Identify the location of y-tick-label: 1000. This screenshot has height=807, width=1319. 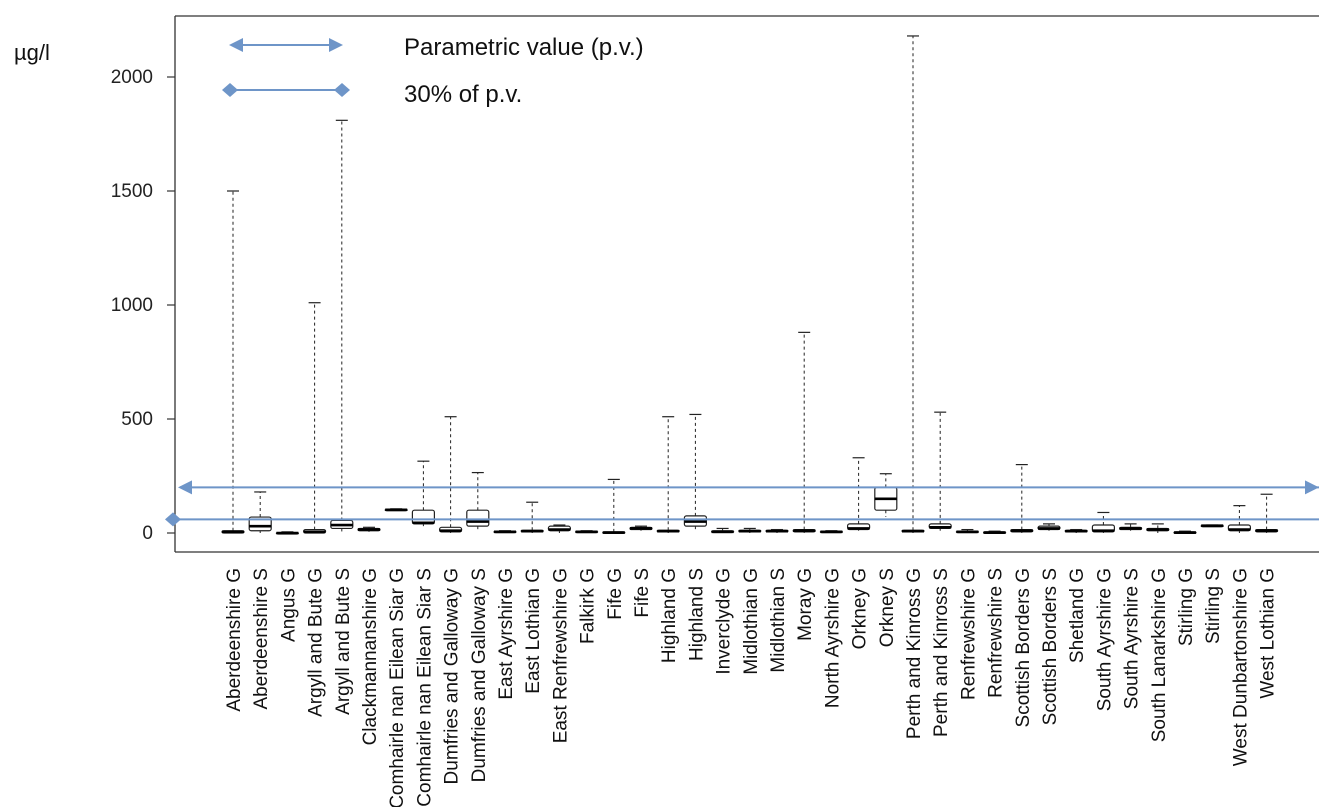
(132, 305).